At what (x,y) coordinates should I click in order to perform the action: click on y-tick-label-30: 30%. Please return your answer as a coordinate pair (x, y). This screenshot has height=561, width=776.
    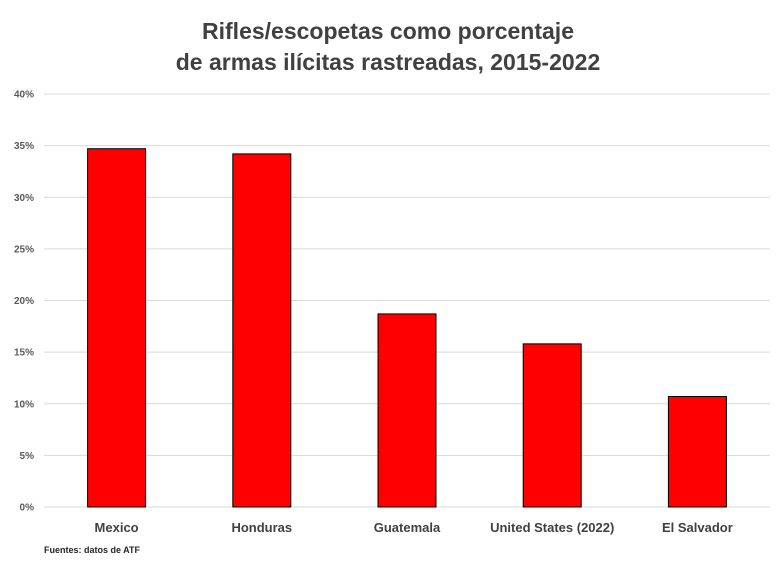
    Looking at the image, I should click on (24, 198).